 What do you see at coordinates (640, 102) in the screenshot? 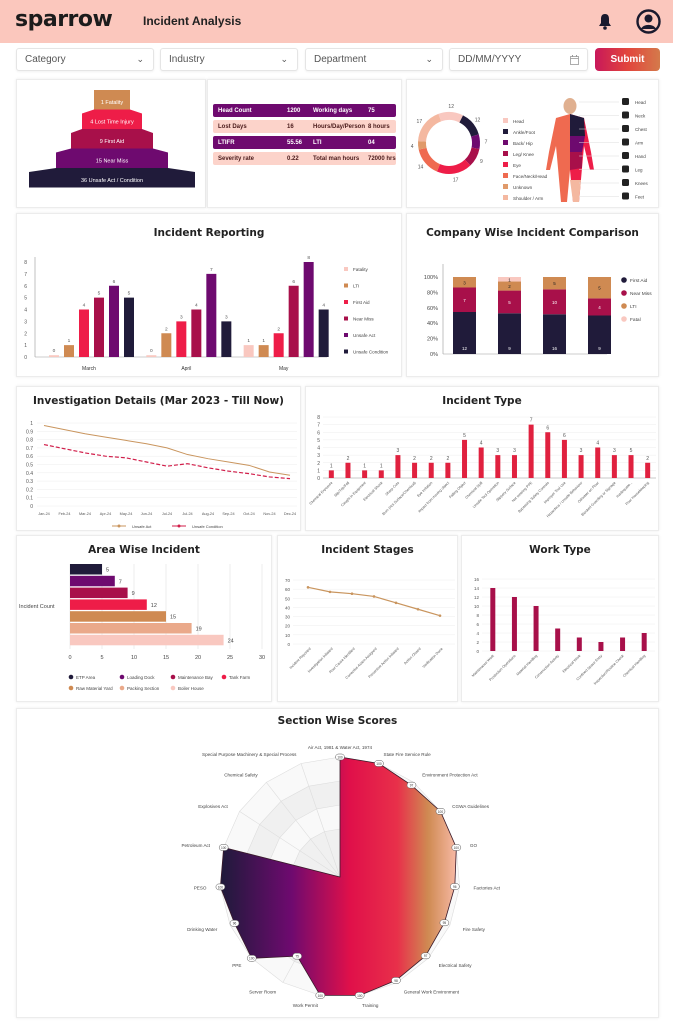
I see `body-part-label: Head` at bounding box center [640, 102].